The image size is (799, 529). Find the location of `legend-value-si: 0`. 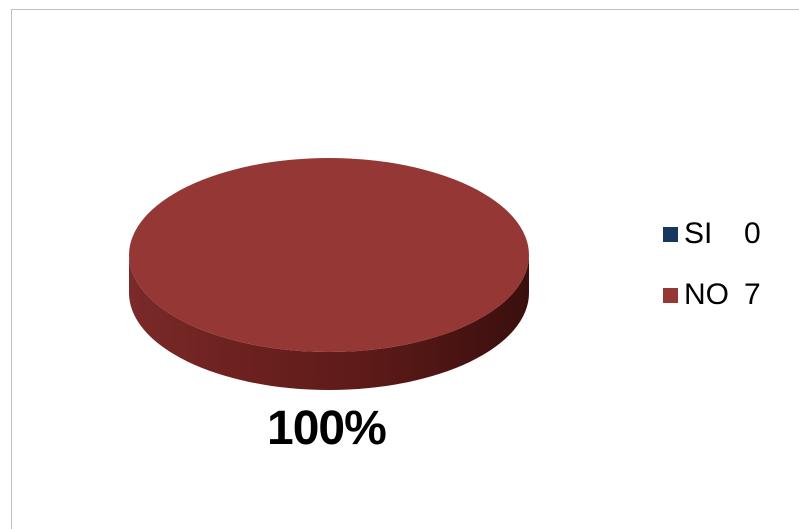

legend-value-si: 0 is located at coordinates (752, 233).